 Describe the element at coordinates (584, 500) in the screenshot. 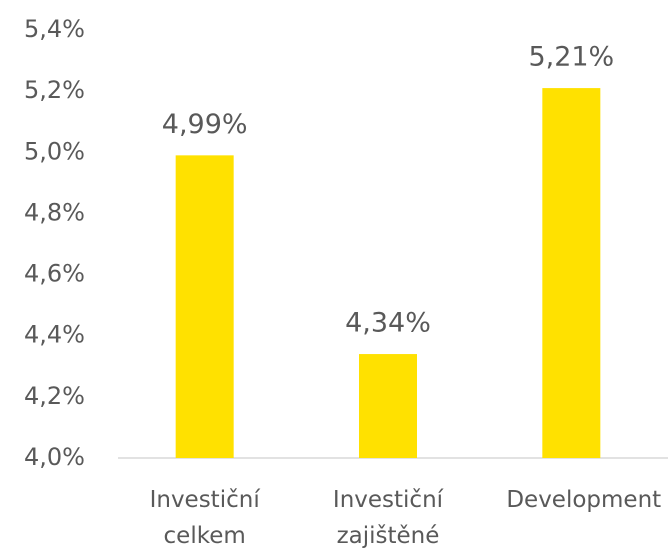

I see `x-tick-text: Development` at that location.